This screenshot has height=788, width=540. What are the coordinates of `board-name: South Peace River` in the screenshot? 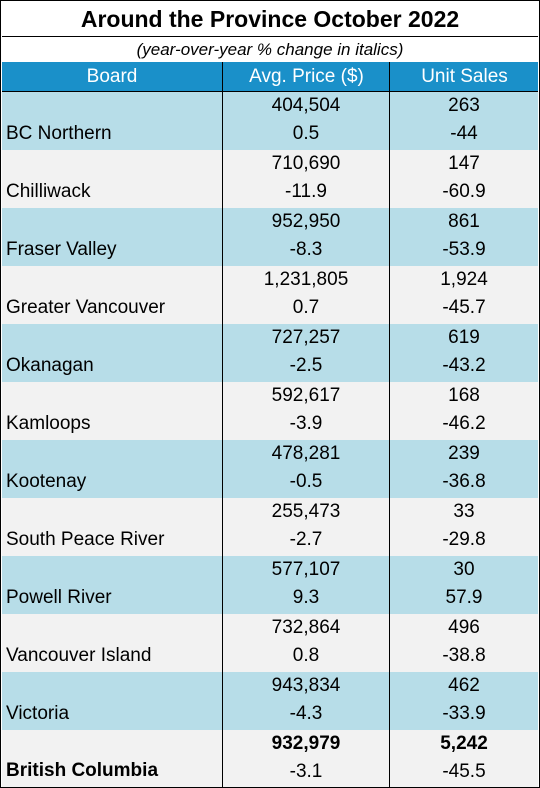 It's located at (85, 539).